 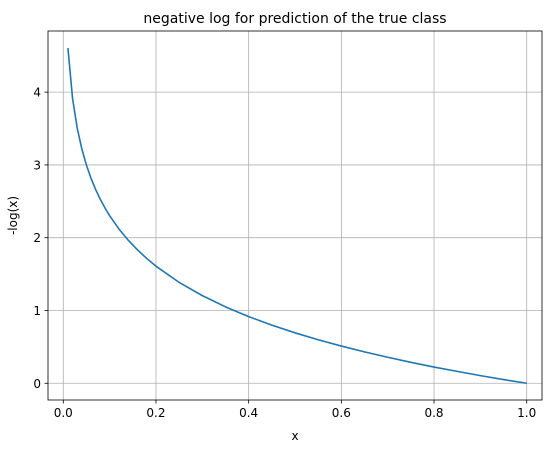 What do you see at coordinates (248, 413) in the screenshot?
I see `x-tick-label: 0.4` at bounding box center [248, 413].